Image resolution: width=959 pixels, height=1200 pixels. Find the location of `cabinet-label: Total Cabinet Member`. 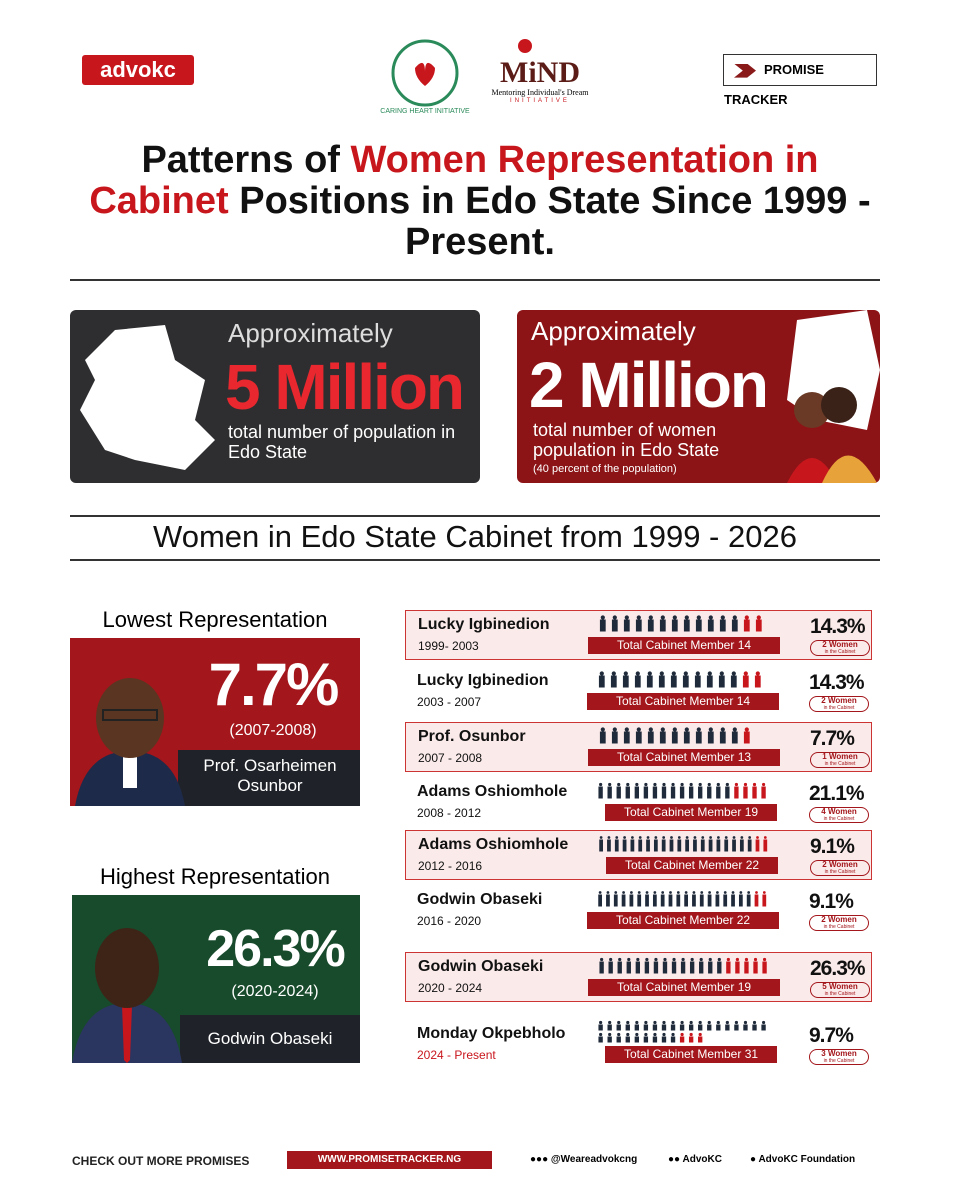

cabinet-label: Total Cabinet Member is located at coordinates (675, 645).